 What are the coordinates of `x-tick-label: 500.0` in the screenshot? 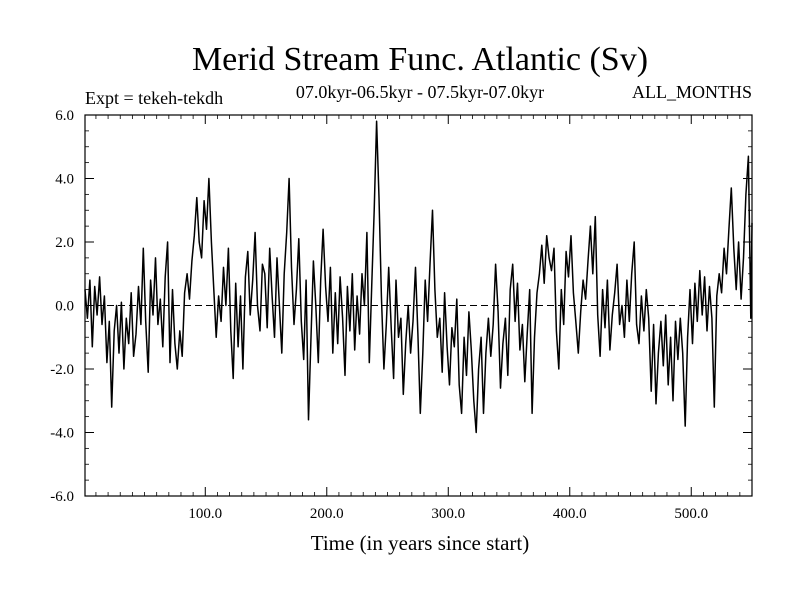 It's located at (691, 514).